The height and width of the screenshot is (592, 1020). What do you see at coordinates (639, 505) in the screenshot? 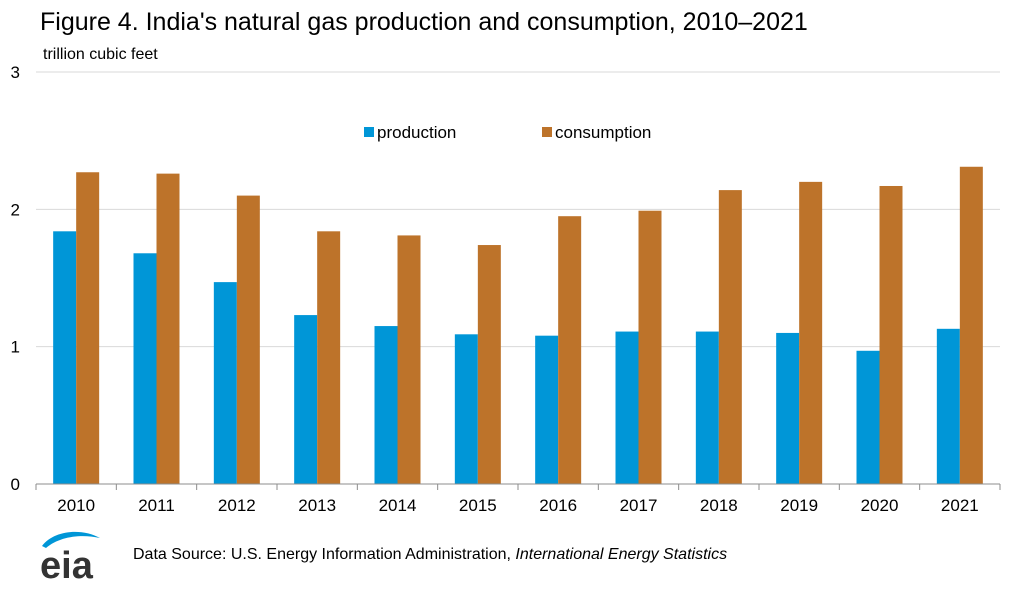
I see `x-tick-label: 2017` at bounding box center [639, 505].